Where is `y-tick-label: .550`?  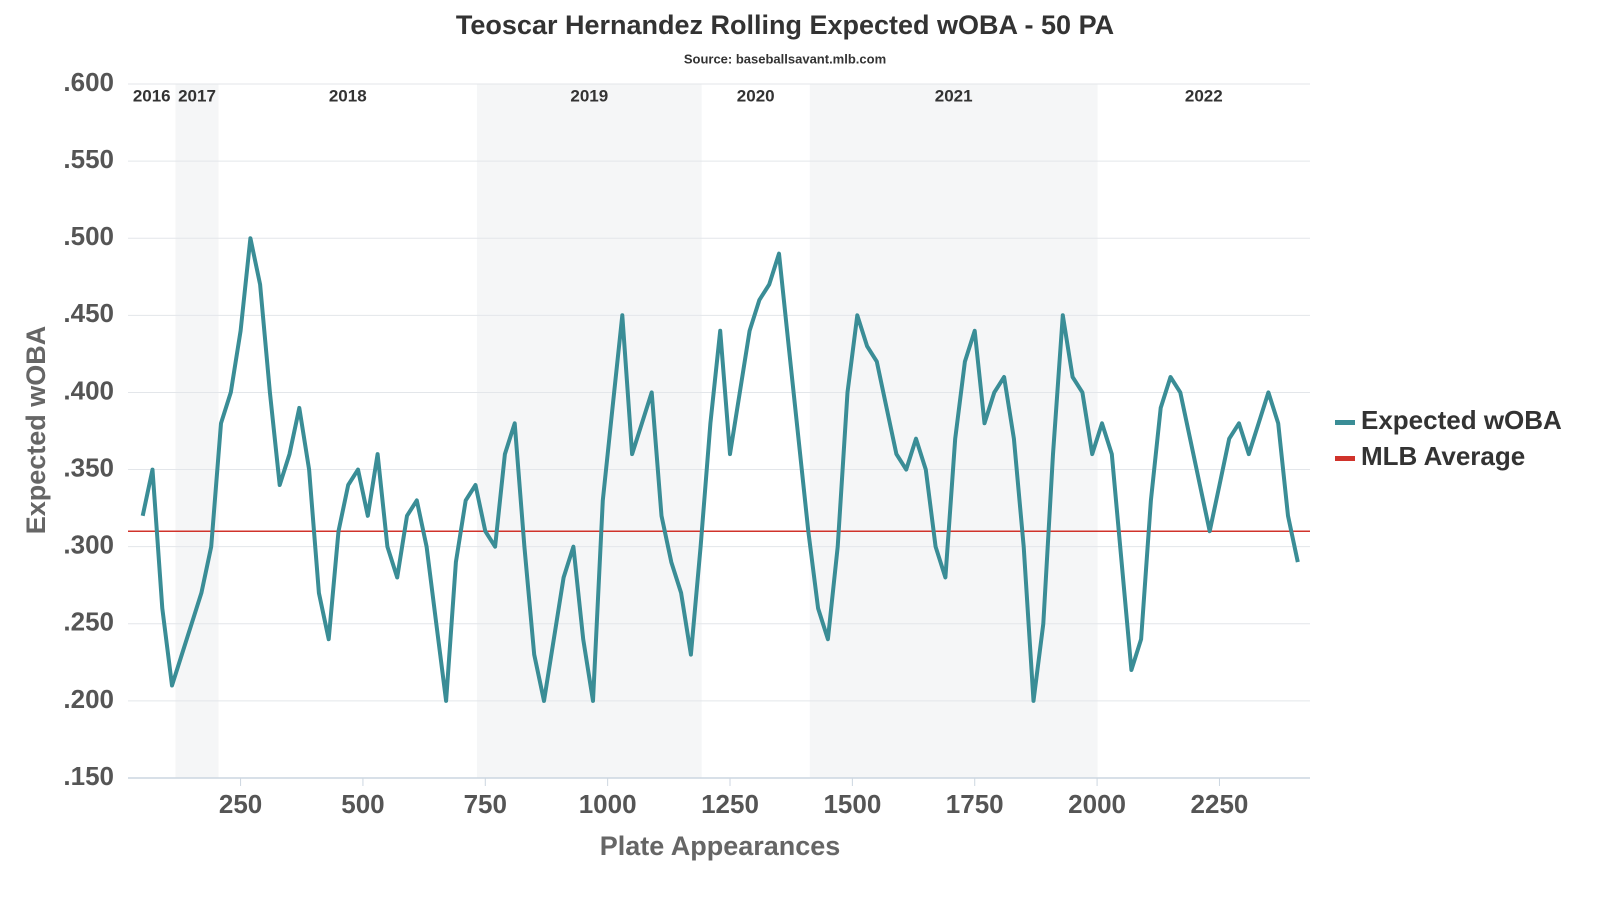
y-tick-label: .550 is located at coordinates (88, 159).